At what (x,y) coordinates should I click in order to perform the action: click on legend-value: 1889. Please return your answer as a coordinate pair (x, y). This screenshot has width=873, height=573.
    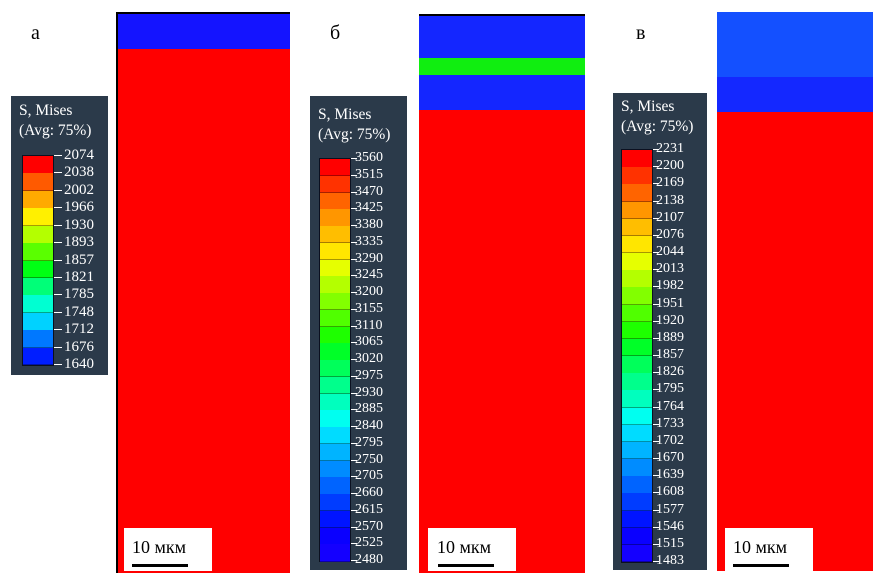
    Looking at the image, I should click on (670, 337).